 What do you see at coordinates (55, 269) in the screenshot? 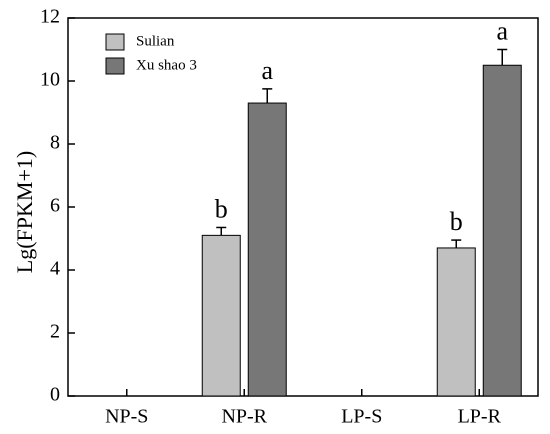
I see `y-tick-label: 4` at bounding box center [55, 269].